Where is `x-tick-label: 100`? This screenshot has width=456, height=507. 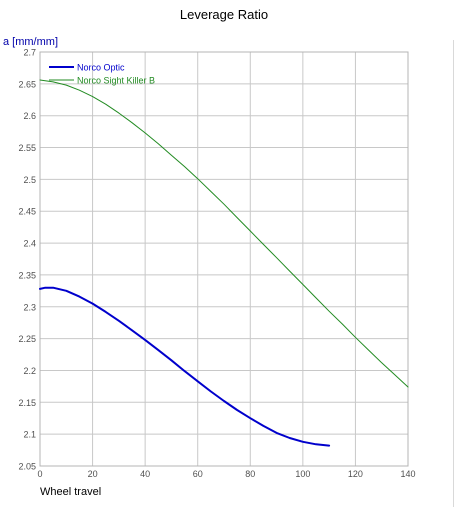
x-tick-label: 100 is located at coordinates (302, 474).